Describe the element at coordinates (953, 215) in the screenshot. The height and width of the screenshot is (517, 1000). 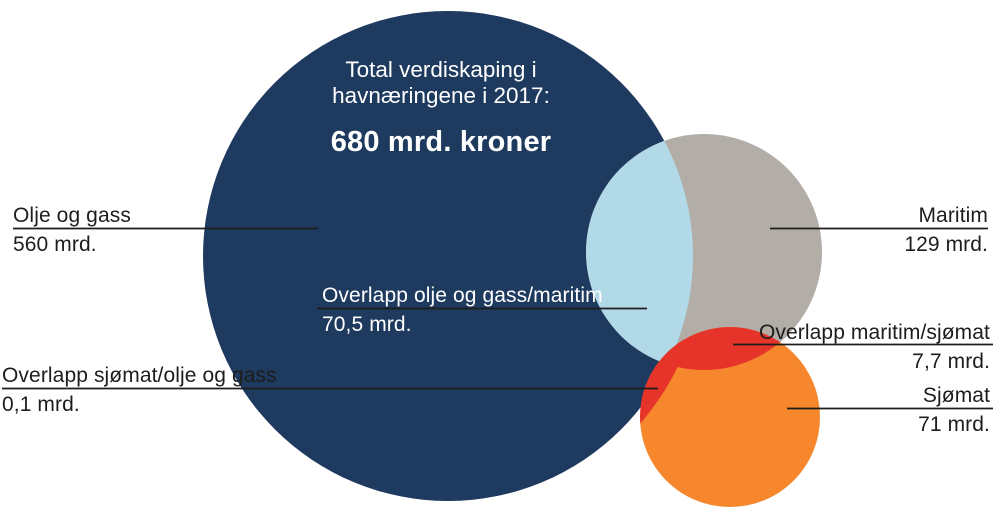
I see `label-maritim-name: Maritim` at that location.